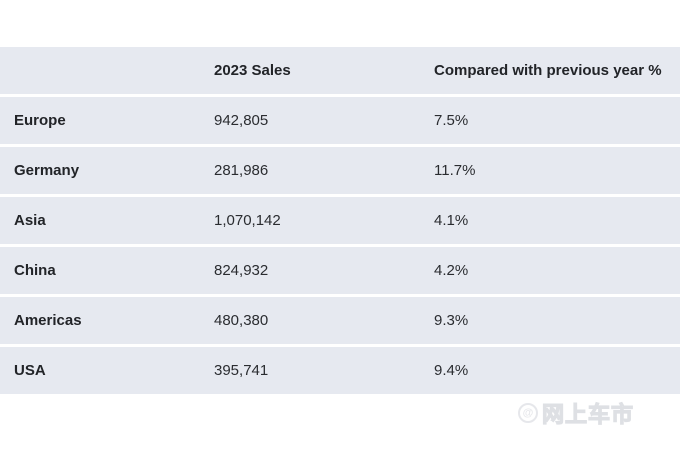  I want to click on change-cell: 9.3%, so click(557, 320).